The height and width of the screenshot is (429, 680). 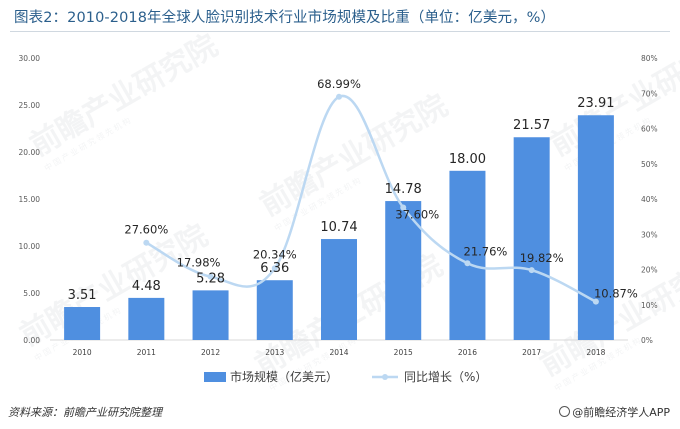 What do you see at coordinates (565, 411) in the screenshot?
I see `brand-logo-icon` at bounding box center [565, 411].